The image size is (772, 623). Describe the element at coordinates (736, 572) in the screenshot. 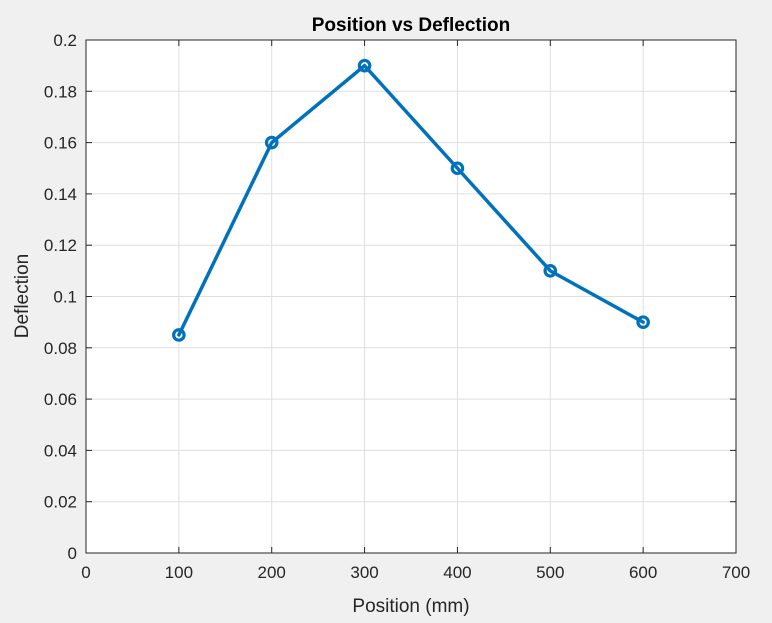

I see `x-tick-label: 700` at that location.